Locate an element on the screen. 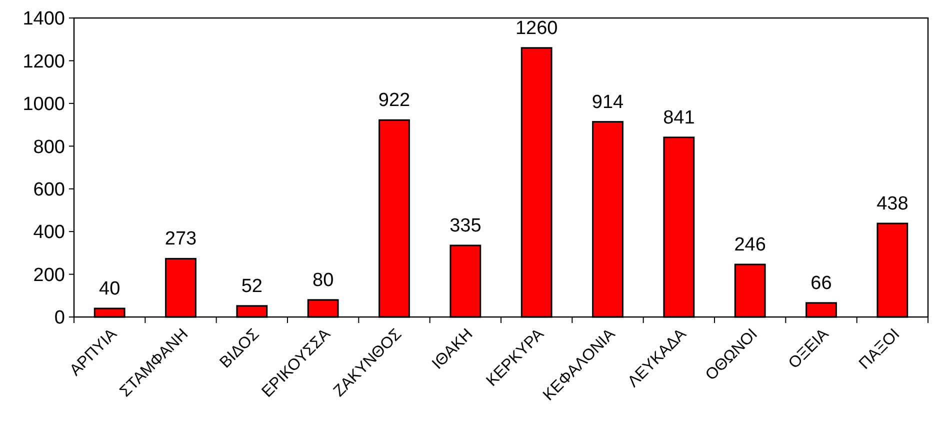 Image resolution: width=933 pixels, height=441 pixels. y-tick-label: 1000 is located at coordinates (43, 105).